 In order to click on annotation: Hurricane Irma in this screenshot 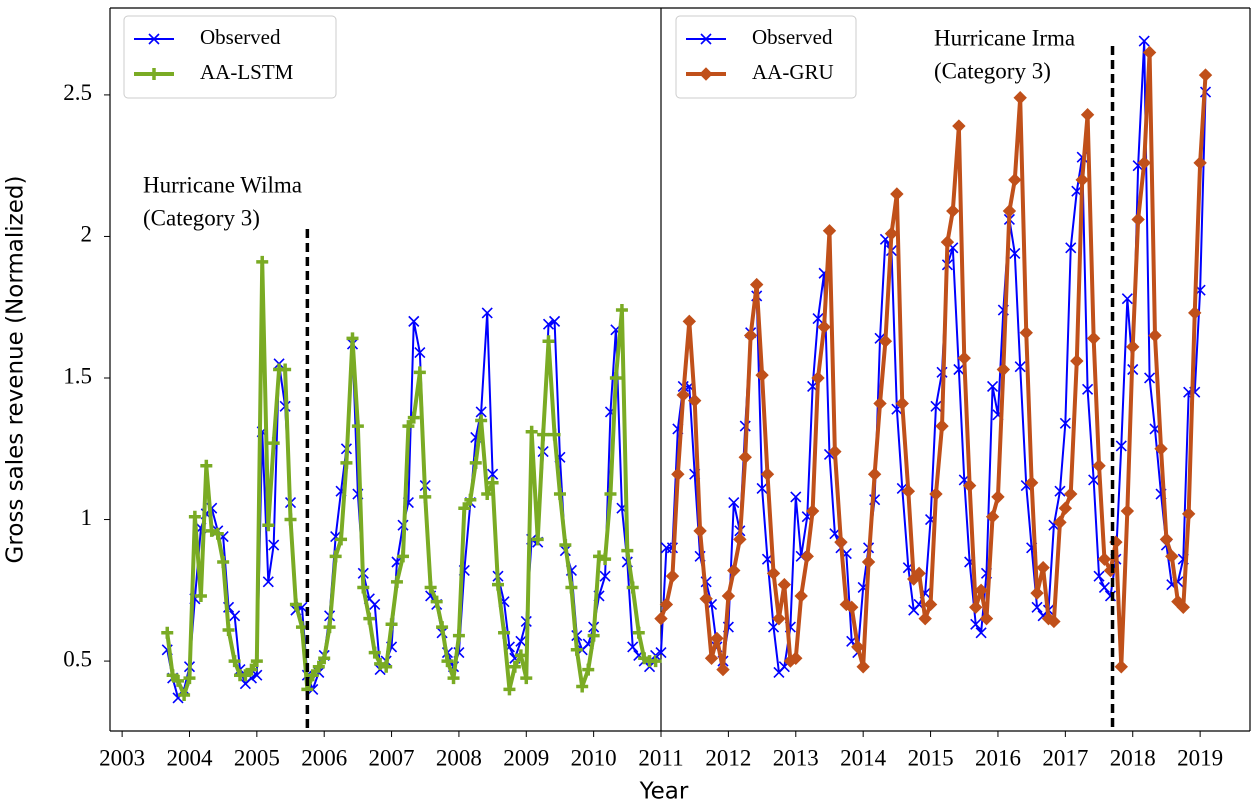, I will do `click(1004, 37)`.